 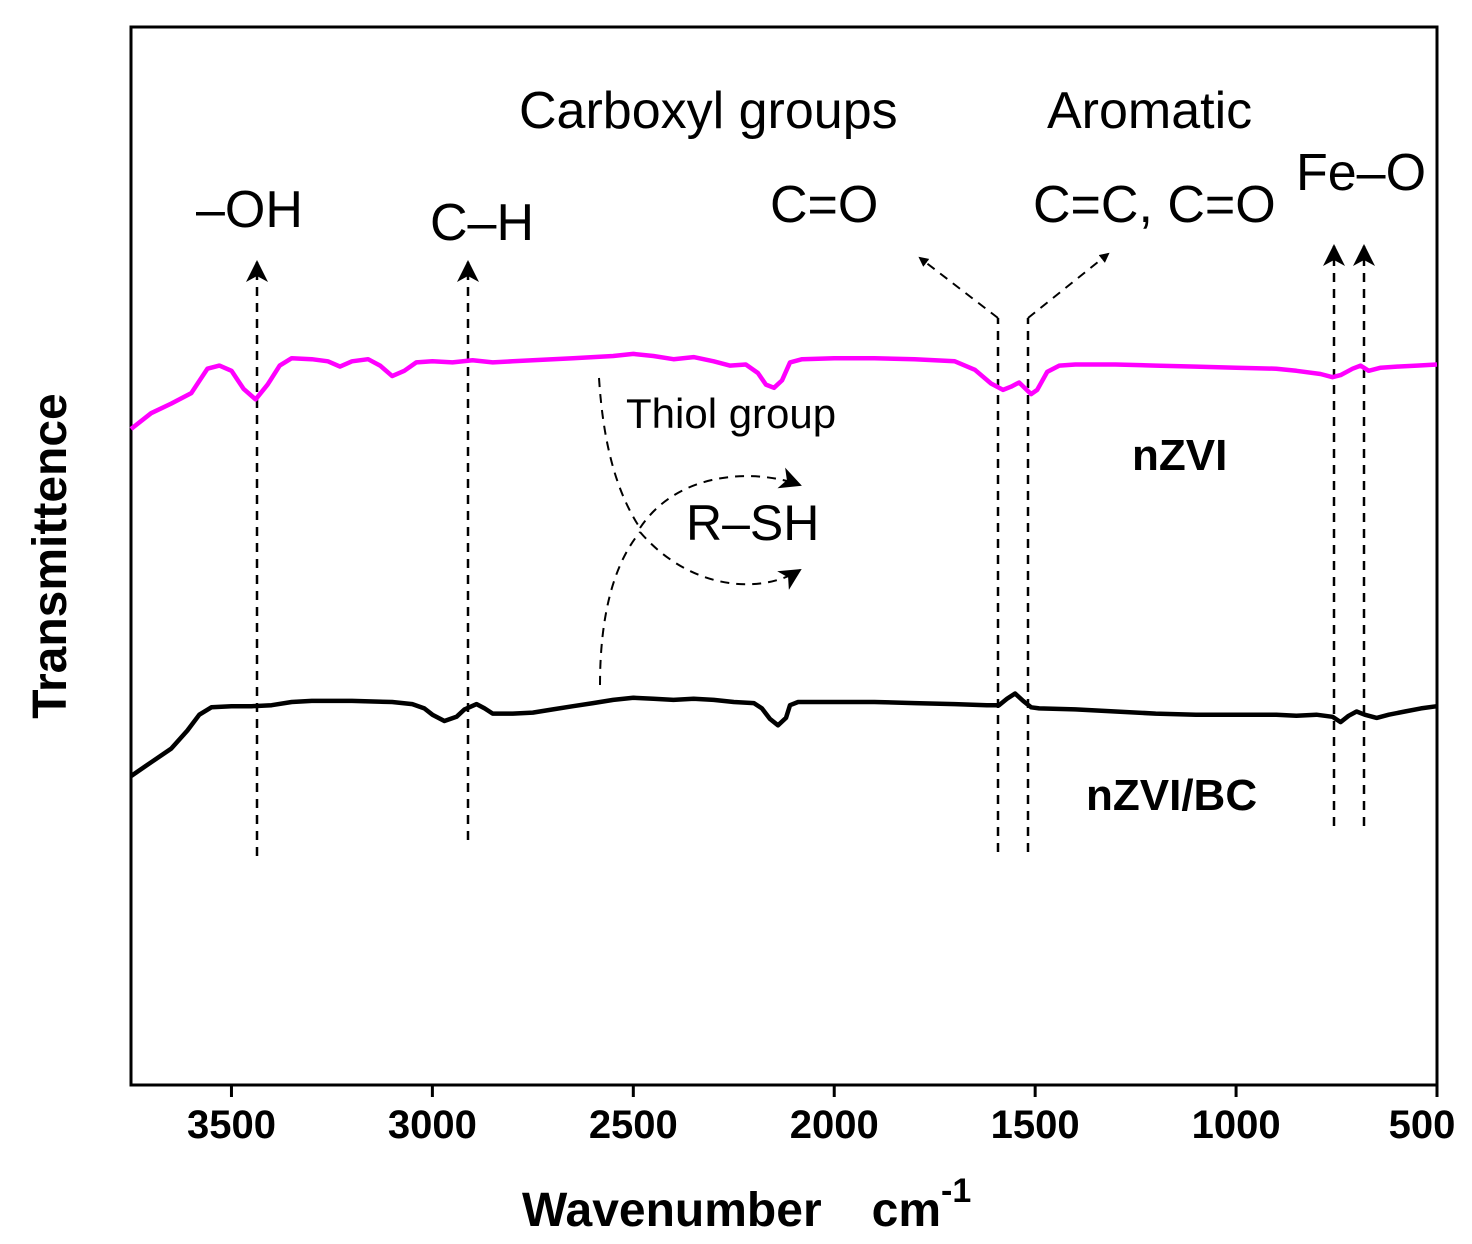 What do you see at coordinates (249, 210) in the screenshot?
I see `oh-label: –OH` at bounding box center [249, 210].